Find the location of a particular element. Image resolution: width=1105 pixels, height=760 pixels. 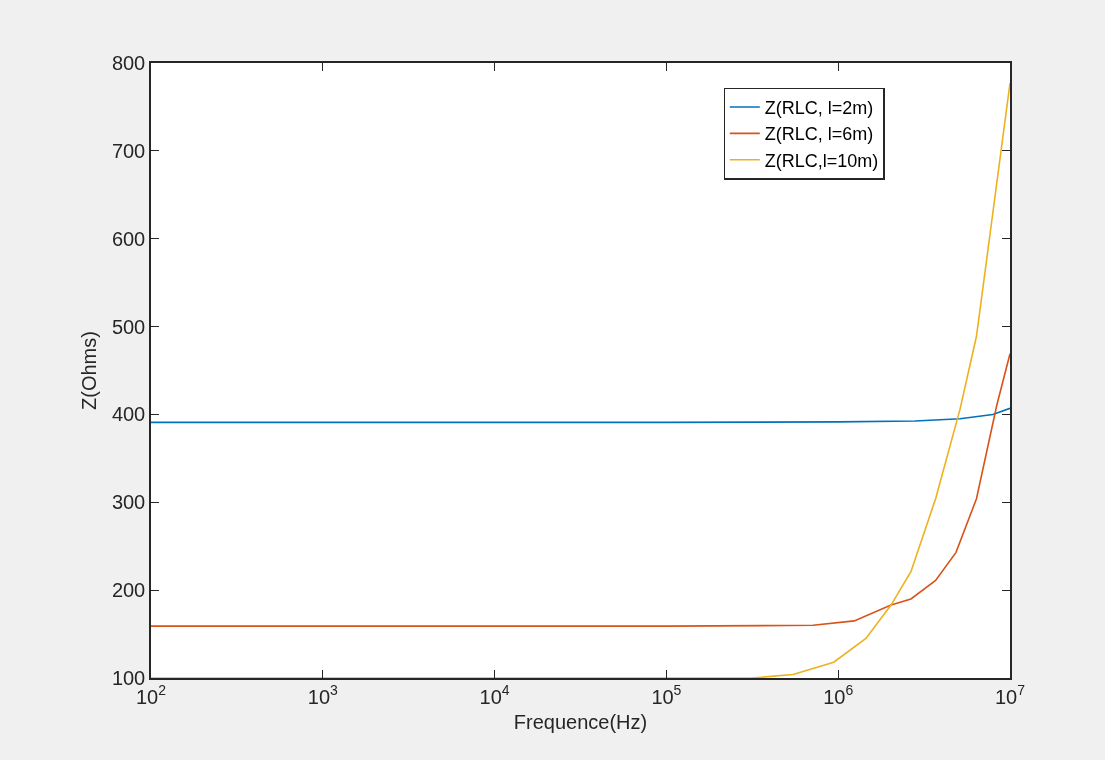

legend-label: Z(RLC, l=6m) is located at coordinates (819, 134).